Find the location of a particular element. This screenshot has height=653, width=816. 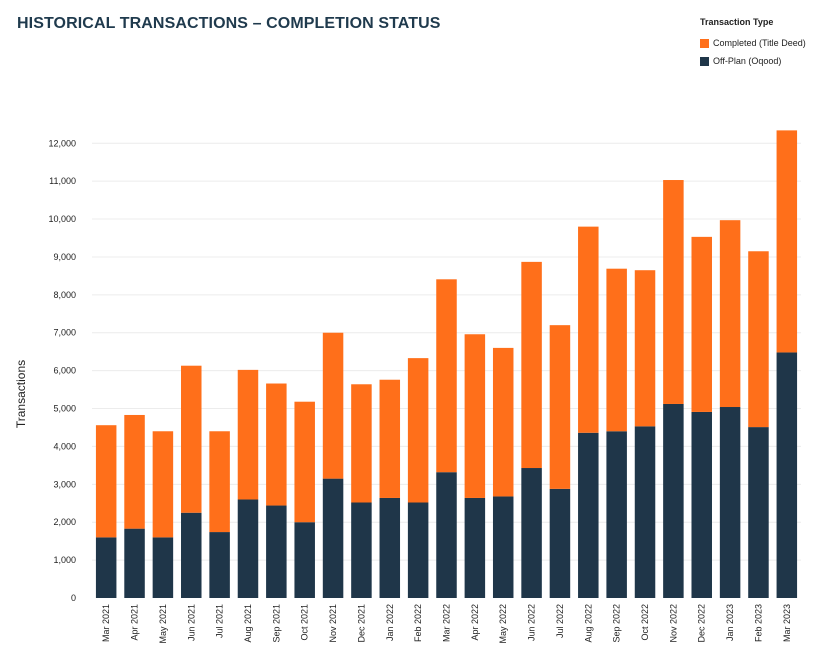

x-tick-label: Nov 2021 is located at coordinates (333, 623).